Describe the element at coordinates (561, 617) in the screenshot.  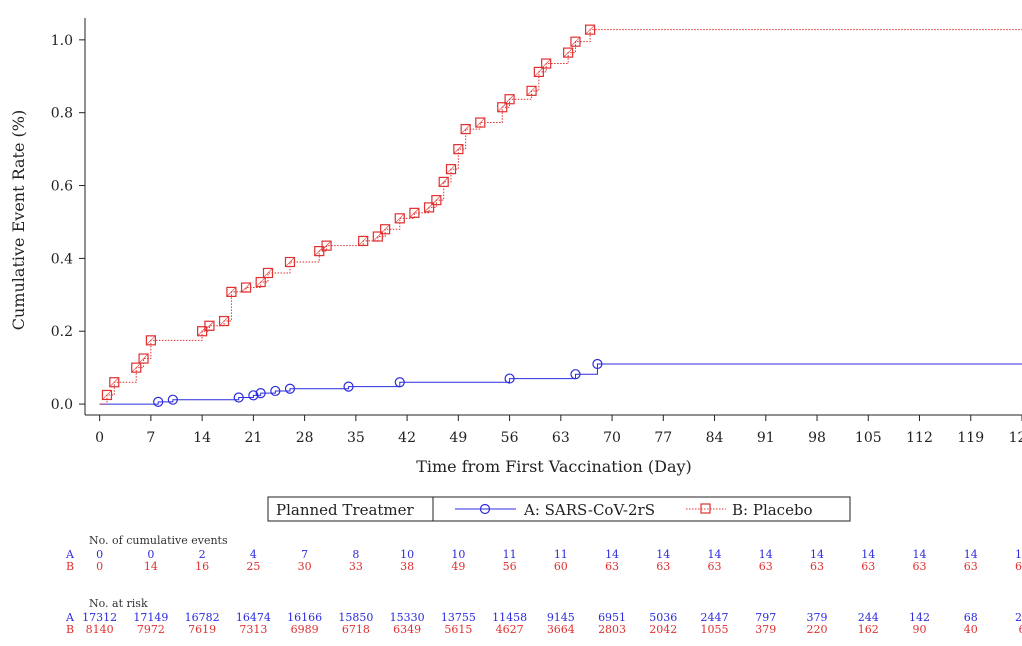
I see `risk-table-cell: 9145` at that location.